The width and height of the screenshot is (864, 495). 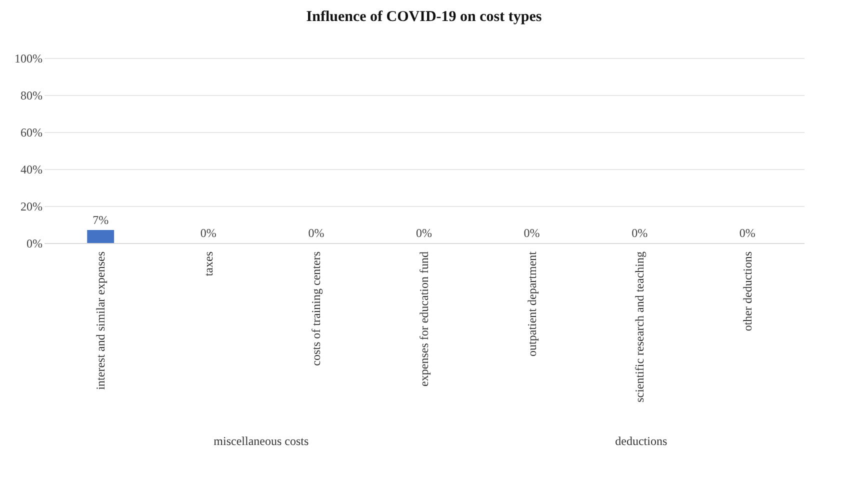 What do you see at coordinates (316, 308) in the screenshot?
I see `x-tick-label: costs of training centers` at bounding box center [316, 308].